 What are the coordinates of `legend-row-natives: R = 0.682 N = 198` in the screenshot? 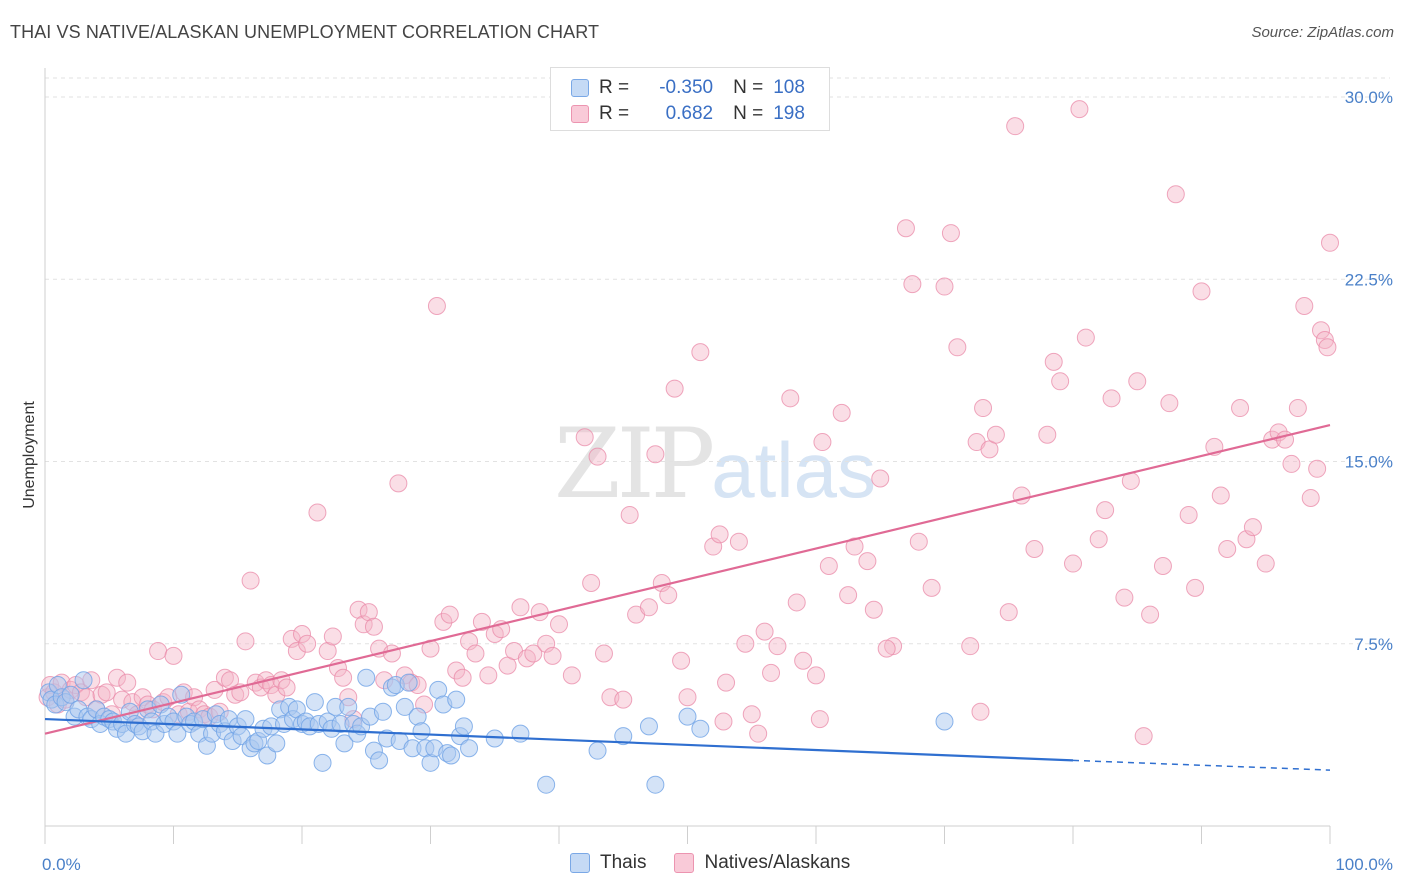 It's located at (688, 114).